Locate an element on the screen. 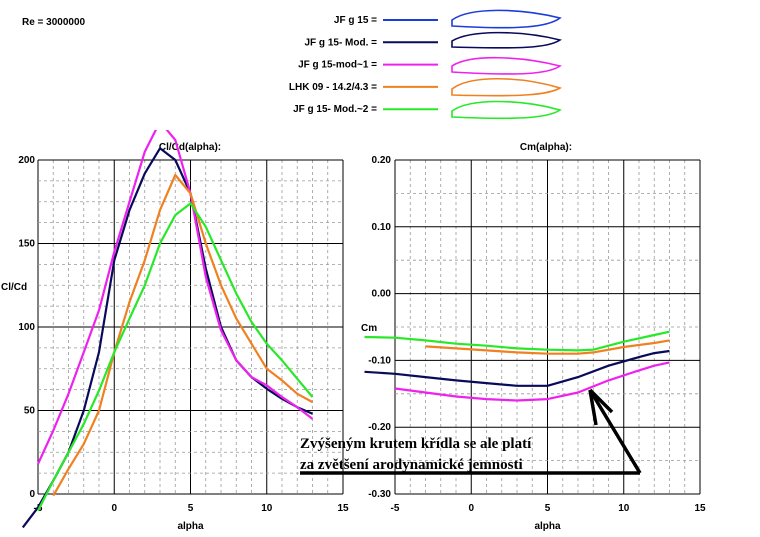  legend-label: LHK 09 - 14.2/4.3 = is located at coordinates (333, 87).